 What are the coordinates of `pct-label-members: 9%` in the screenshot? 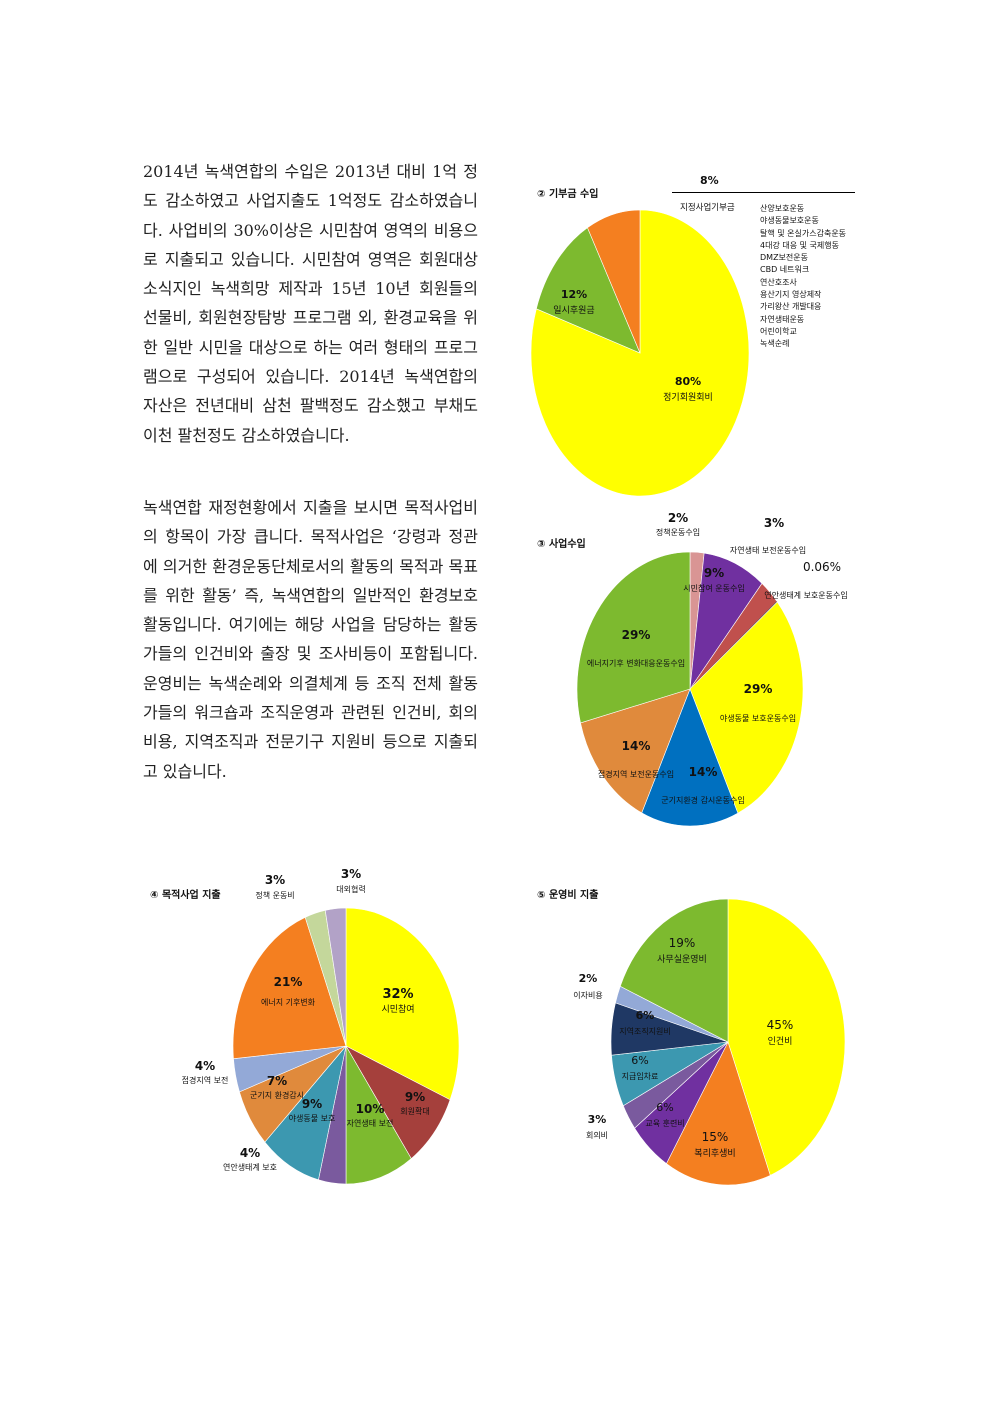 It's located at (415, 1097).